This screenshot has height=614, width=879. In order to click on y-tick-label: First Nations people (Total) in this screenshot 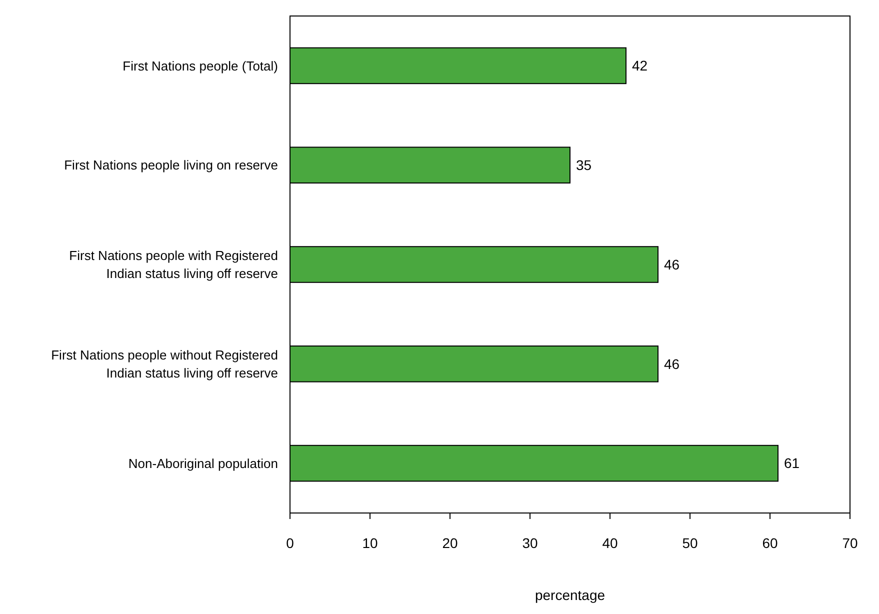, I will do `click(200, 66)`.